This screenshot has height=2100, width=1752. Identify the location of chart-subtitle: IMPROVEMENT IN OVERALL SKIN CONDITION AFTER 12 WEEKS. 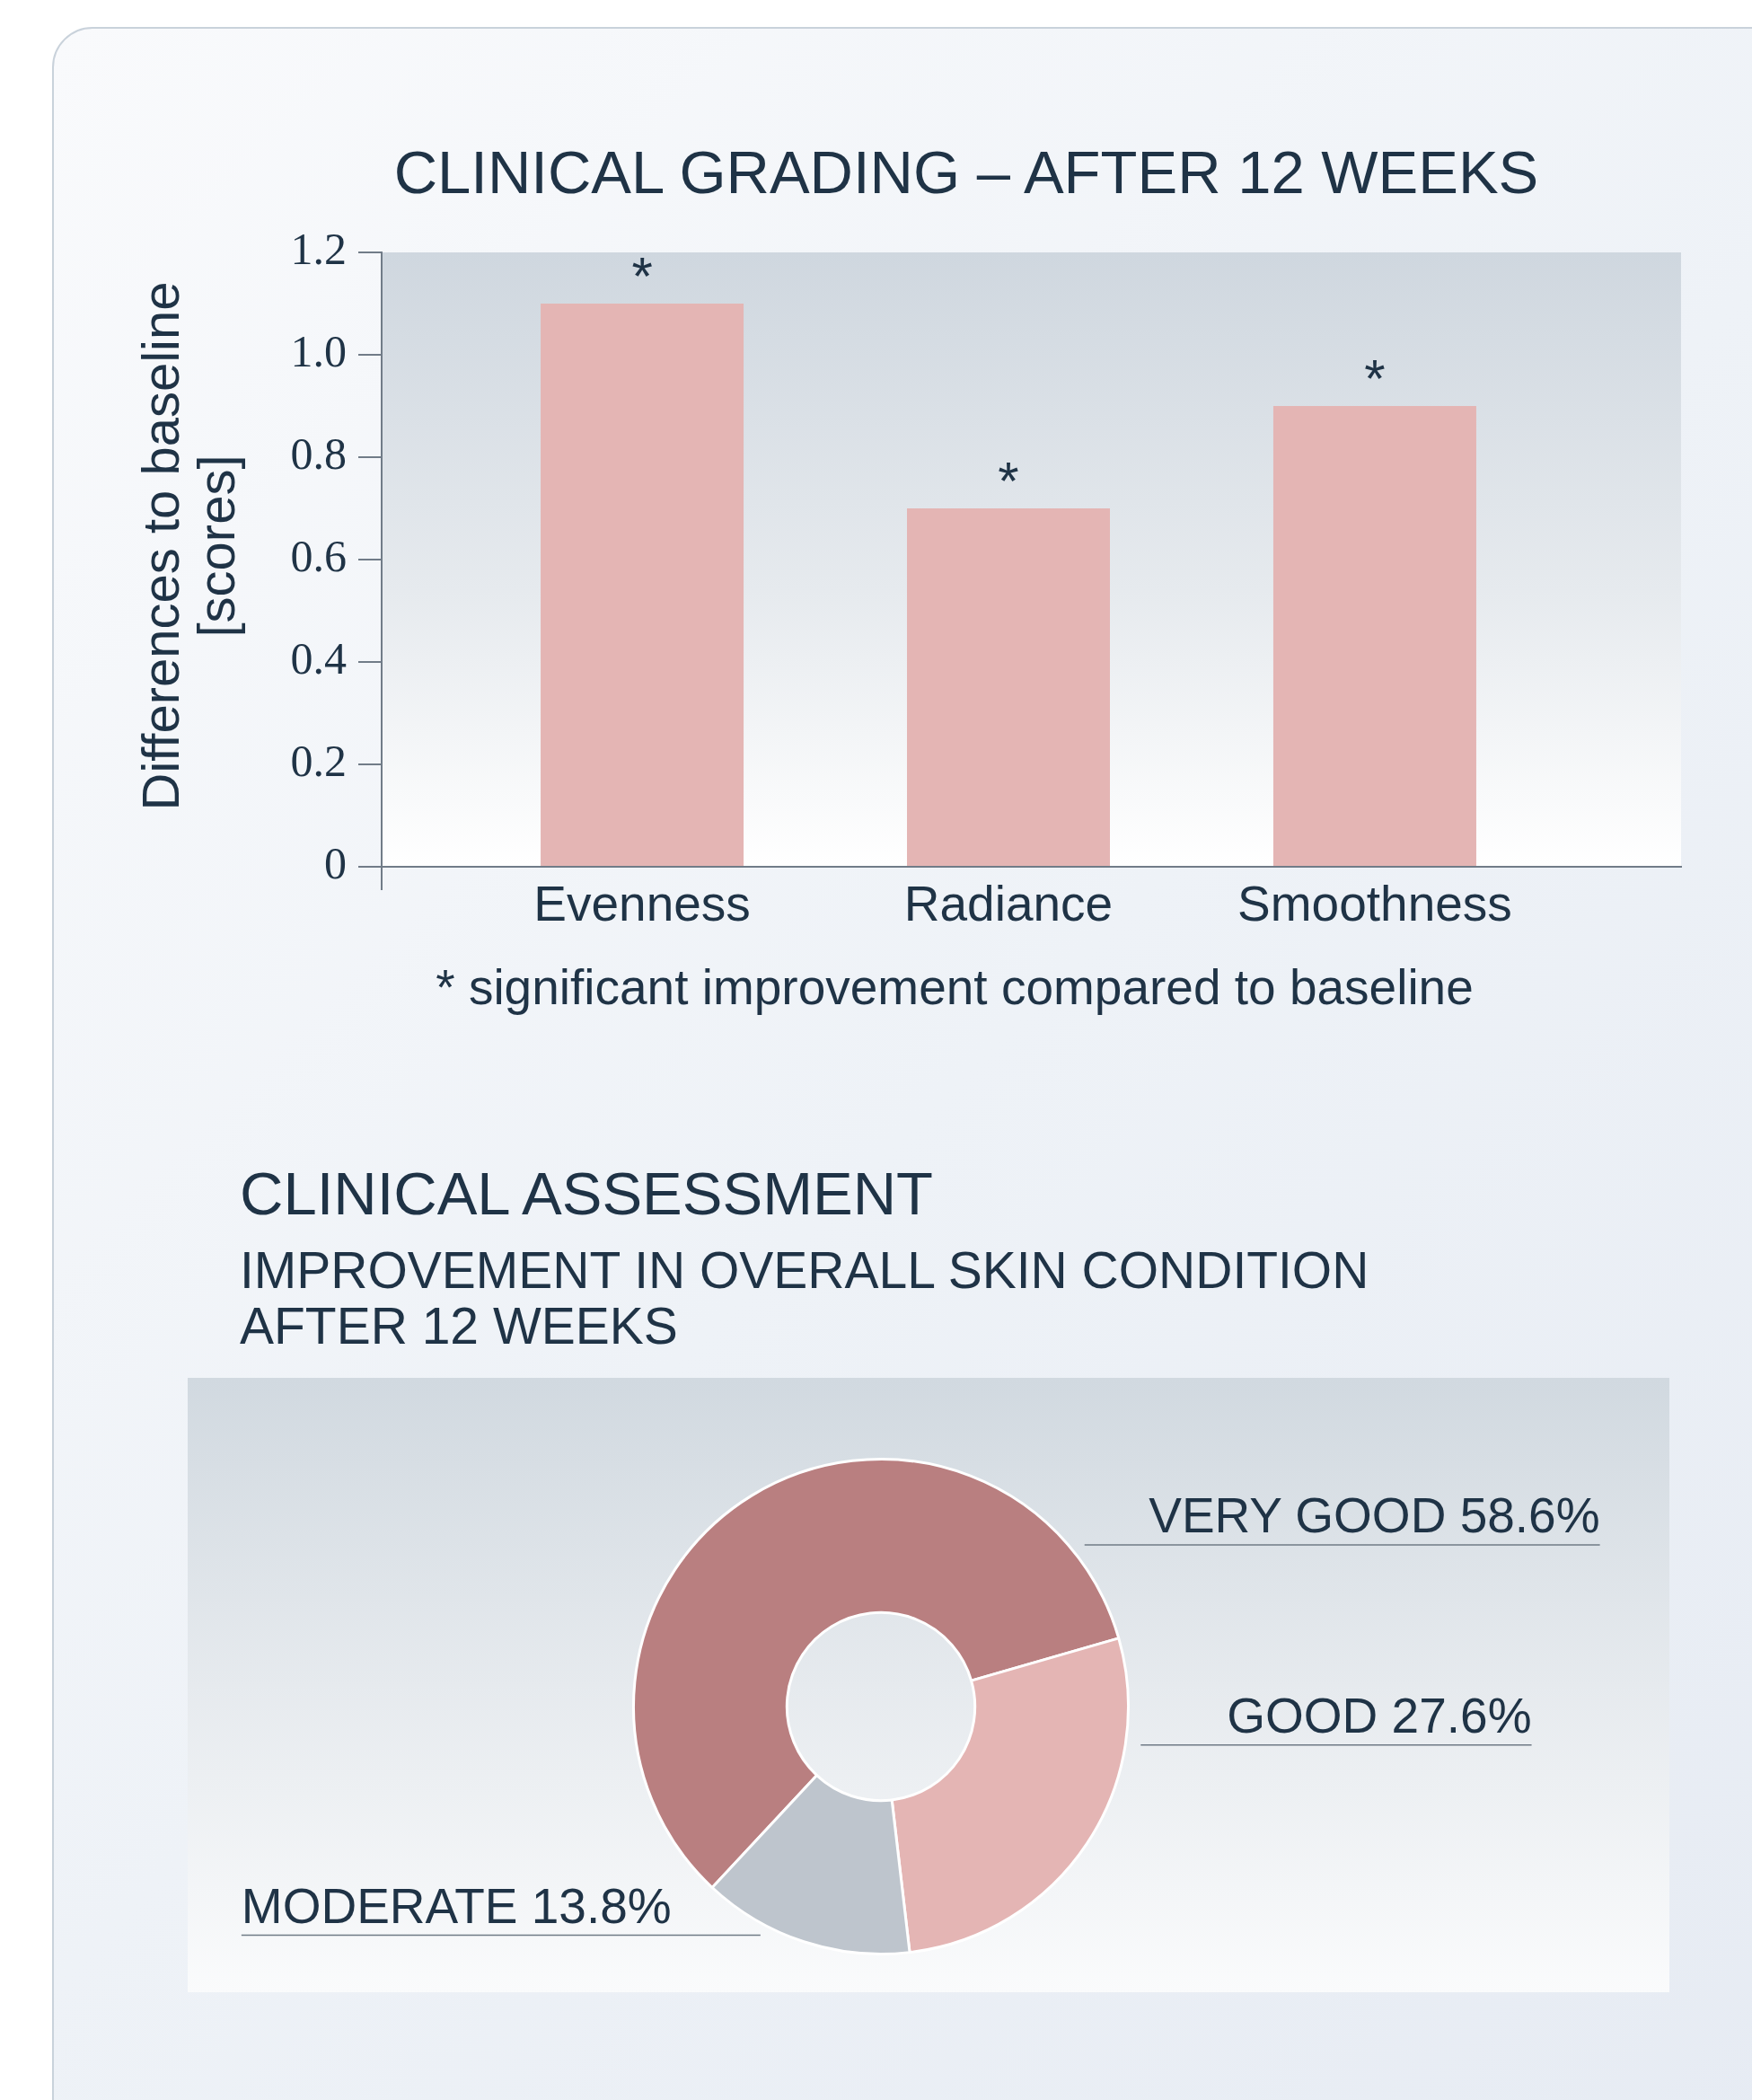
(805, 1297).